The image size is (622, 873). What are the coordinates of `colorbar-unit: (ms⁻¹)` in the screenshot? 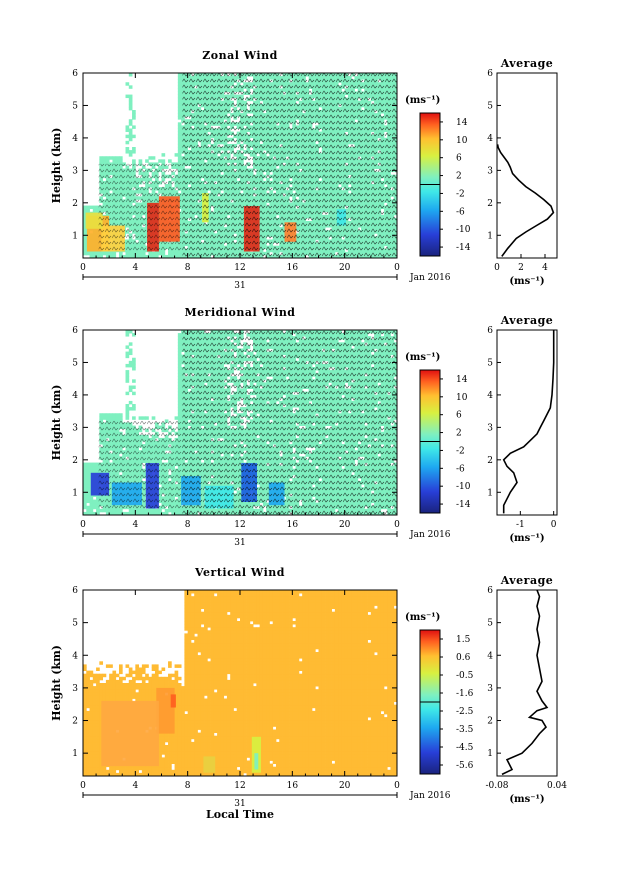 It's located at (422, 617).